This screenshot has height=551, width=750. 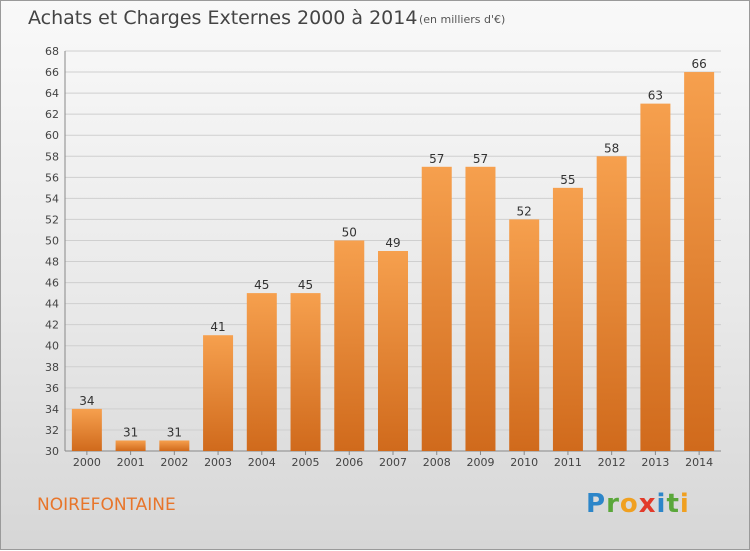 What do you see at coordinates (655, 96) in the screenshot?
I see `value-label: 63` at bounding box center [655, 96].